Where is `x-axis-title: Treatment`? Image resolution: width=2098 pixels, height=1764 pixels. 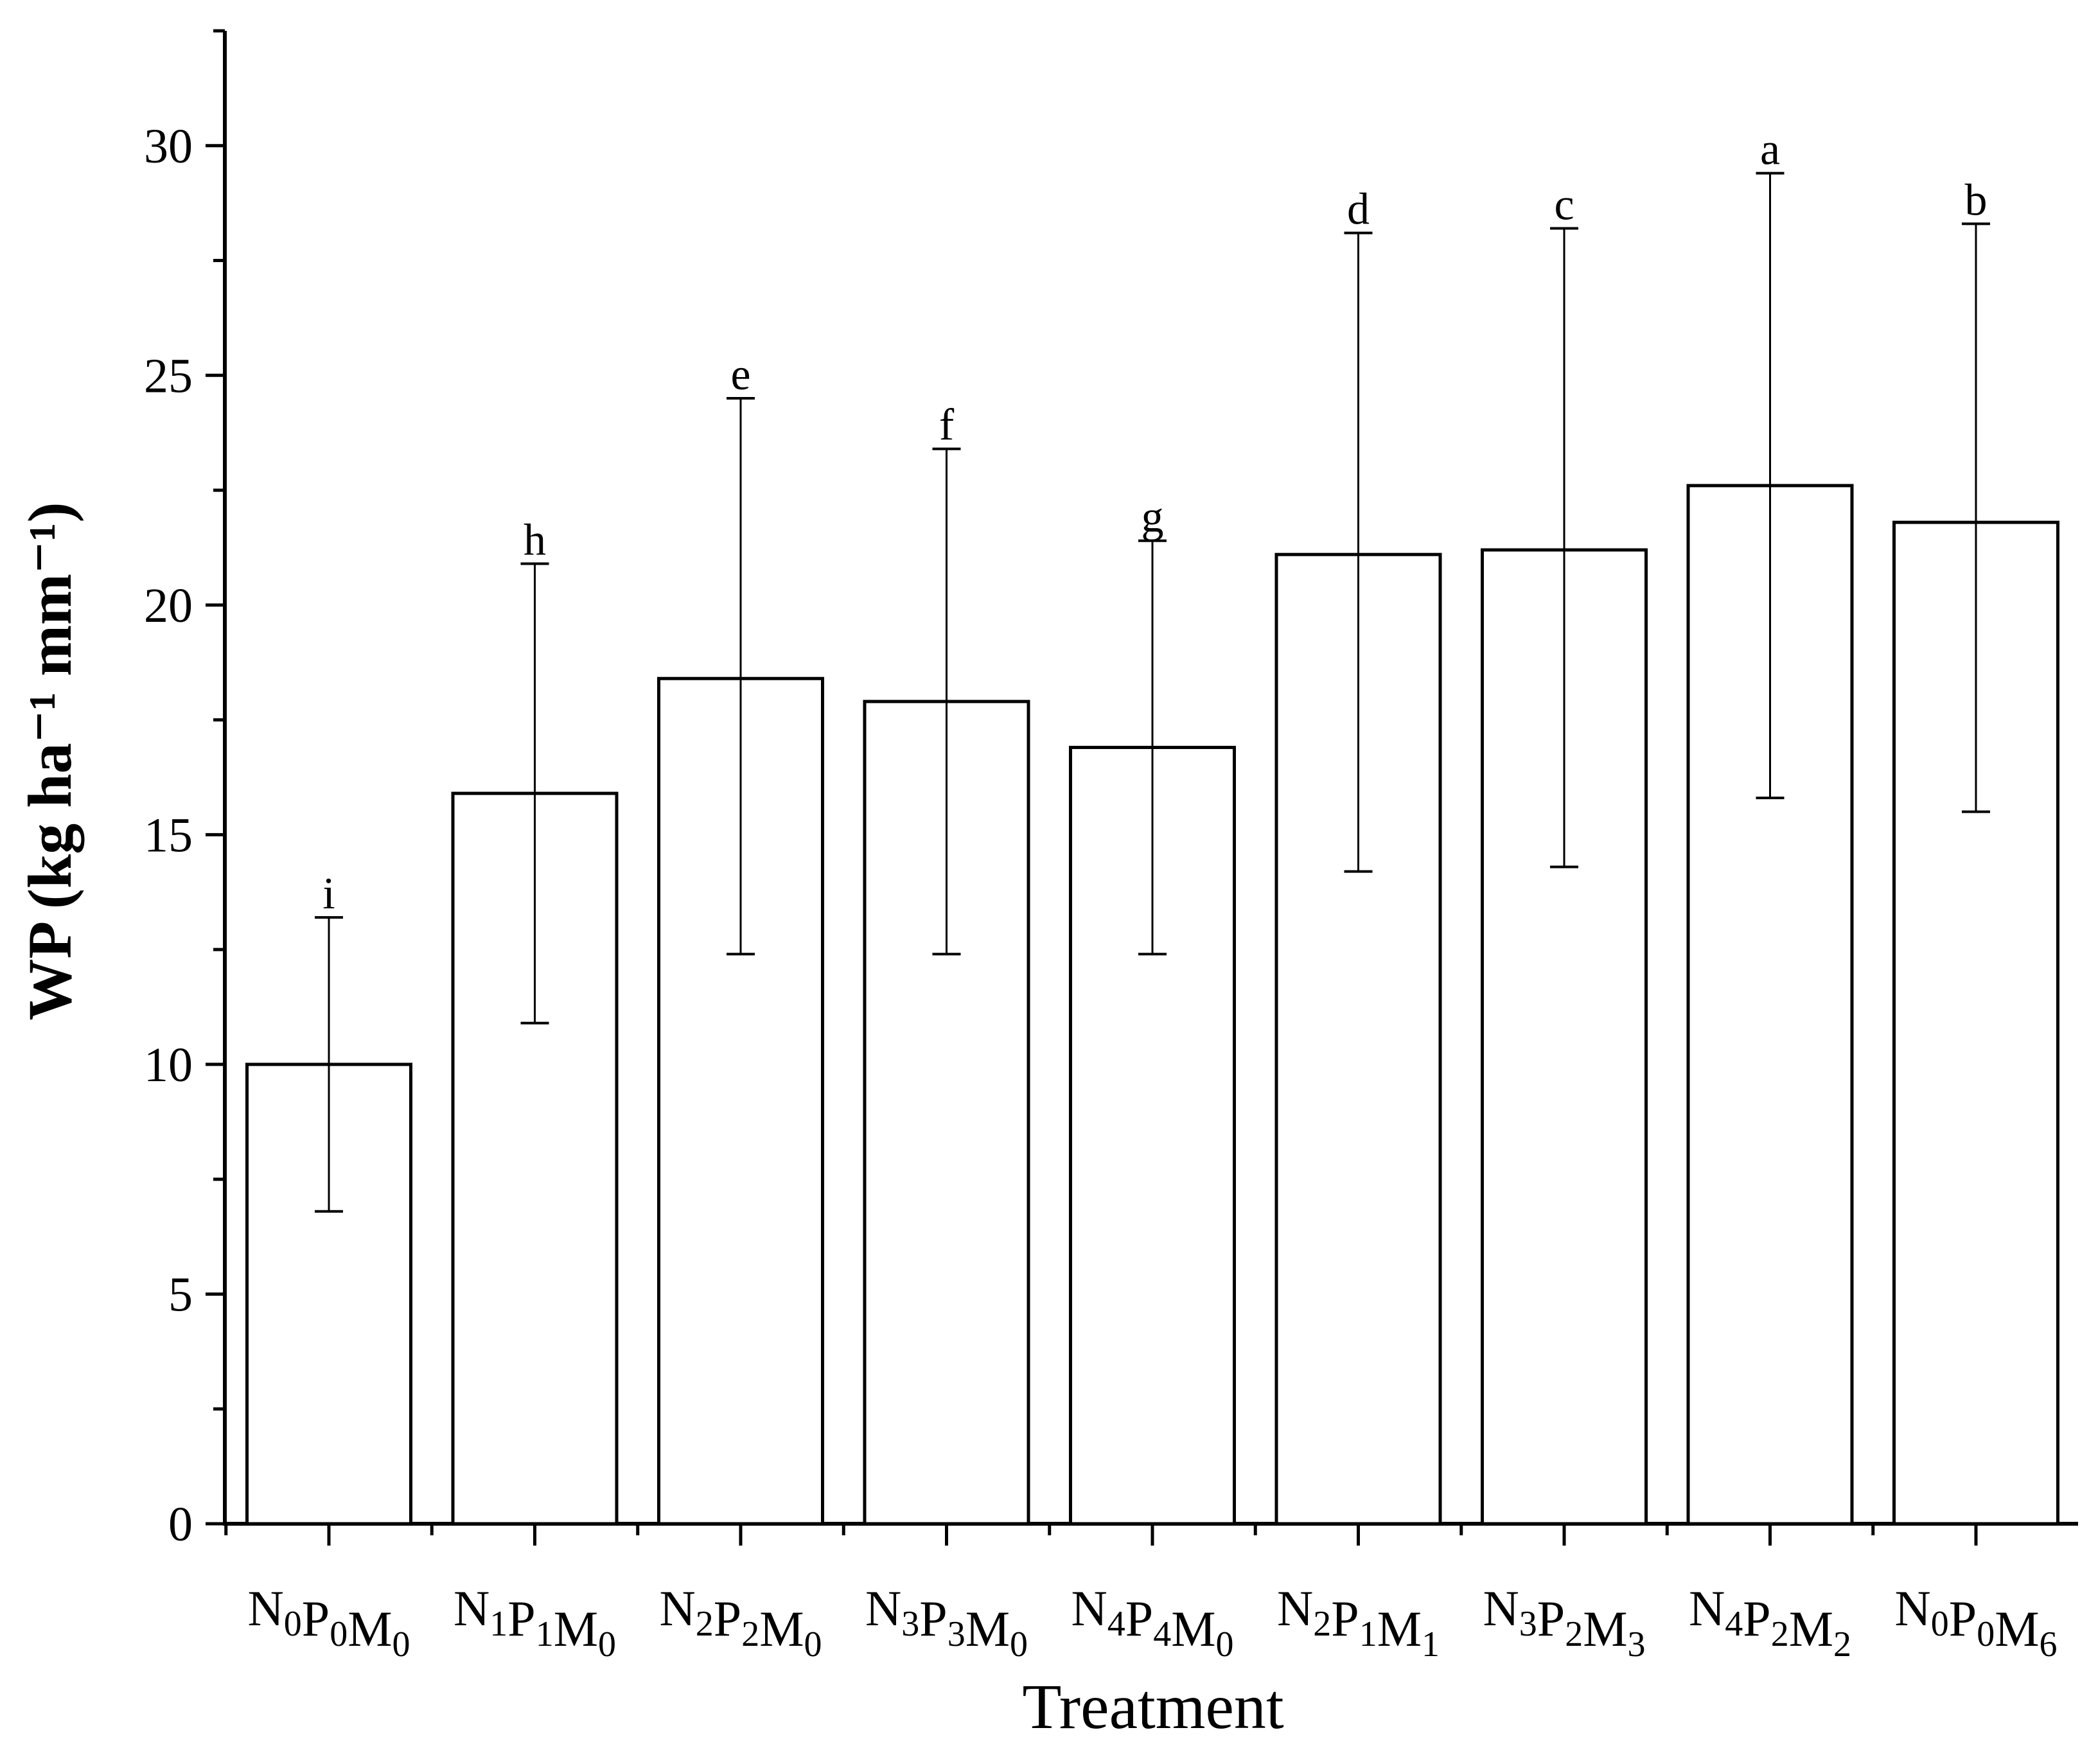 x-axis-title: Treatment is located at coordinates (1153, 1706).